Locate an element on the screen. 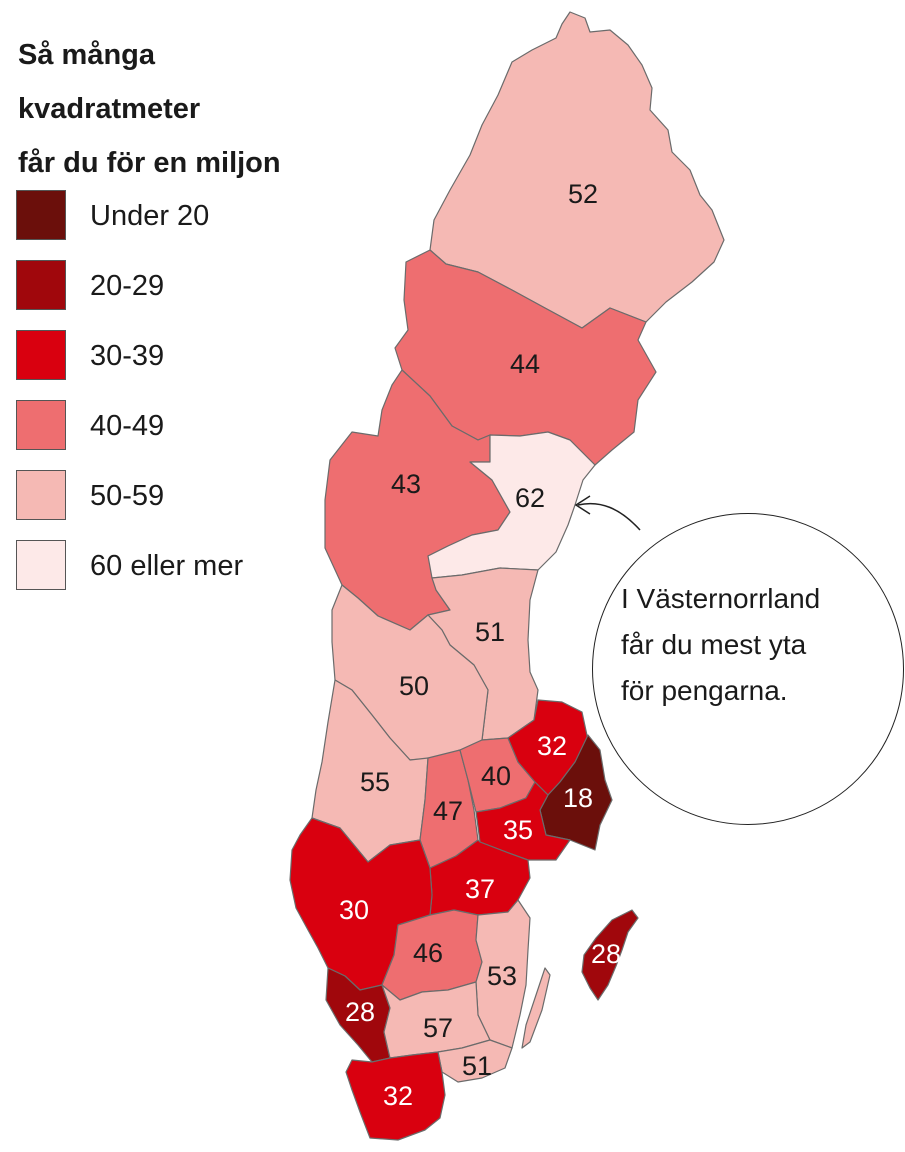  title-line-3: får du för en miljon is located at coordinates (149, 163).